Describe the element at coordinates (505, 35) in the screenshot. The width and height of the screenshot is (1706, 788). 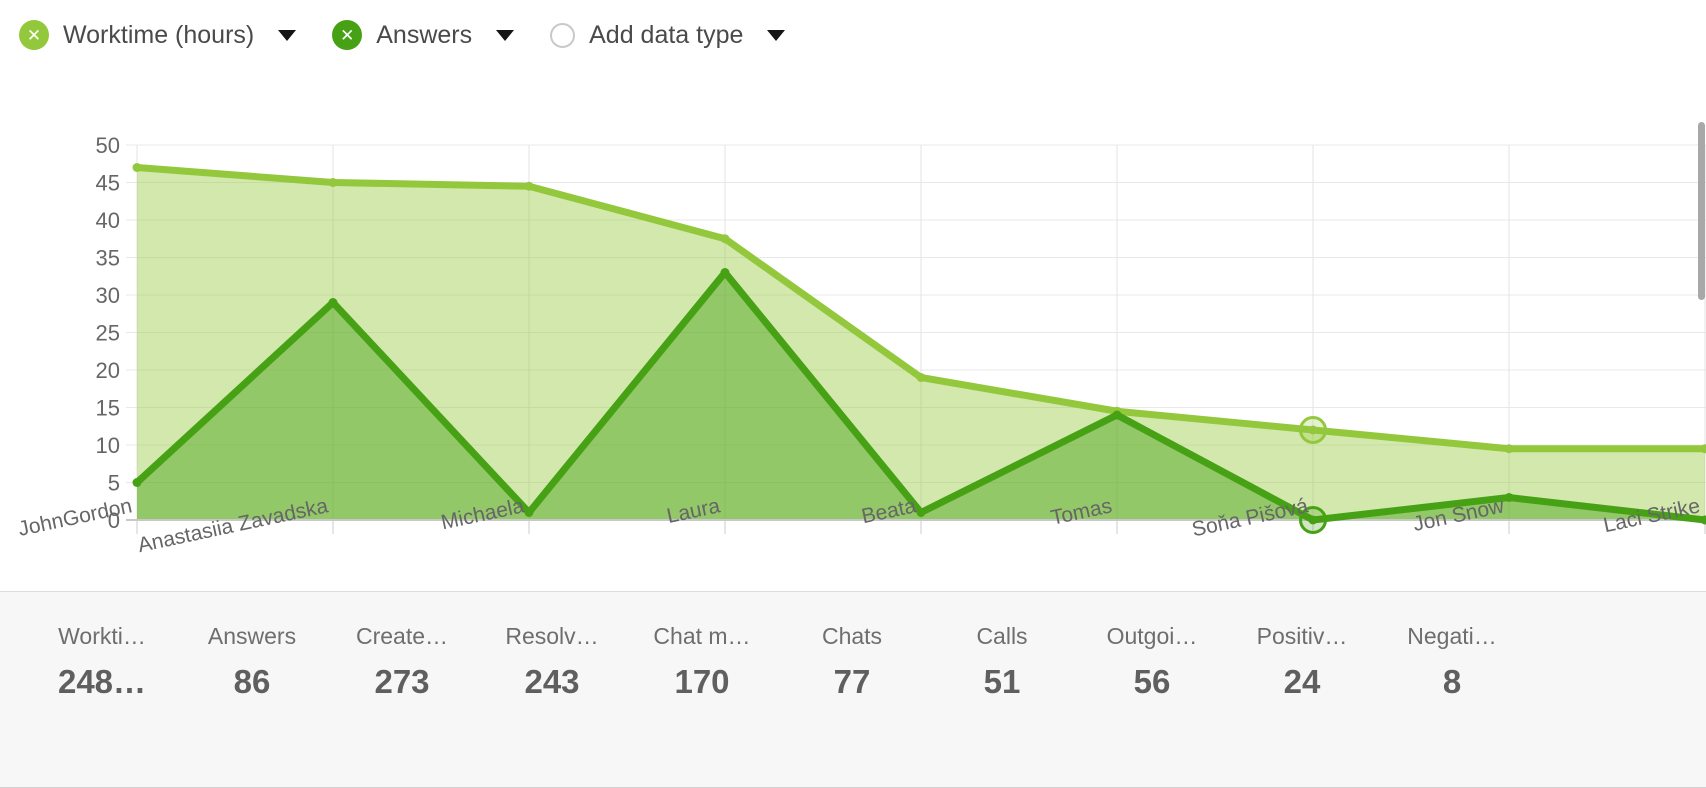
I see `answers-dropdown-arrow-icon` at that location.